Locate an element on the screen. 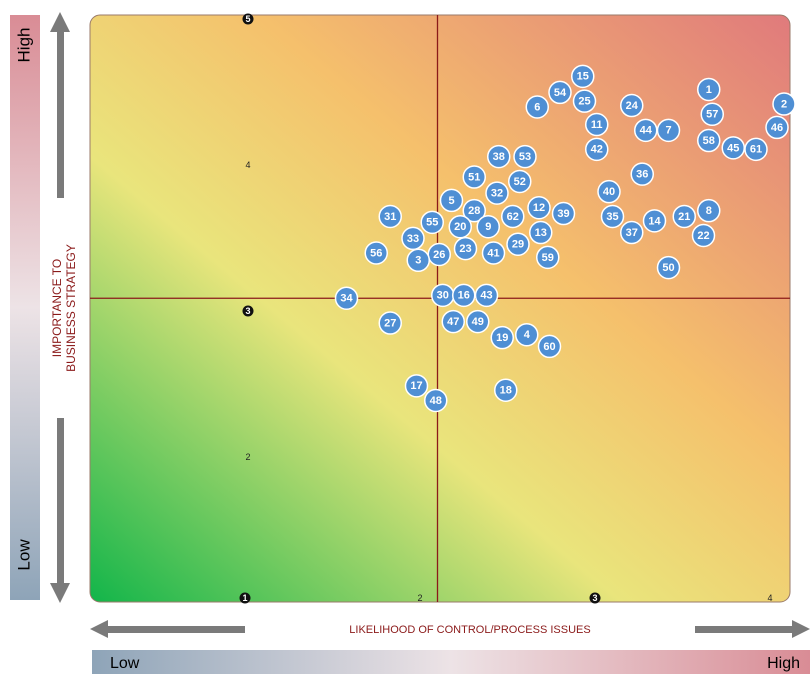 The height and width of the screenshot is (679, 810). likelihood-scale is located at coordinates (451, 662).